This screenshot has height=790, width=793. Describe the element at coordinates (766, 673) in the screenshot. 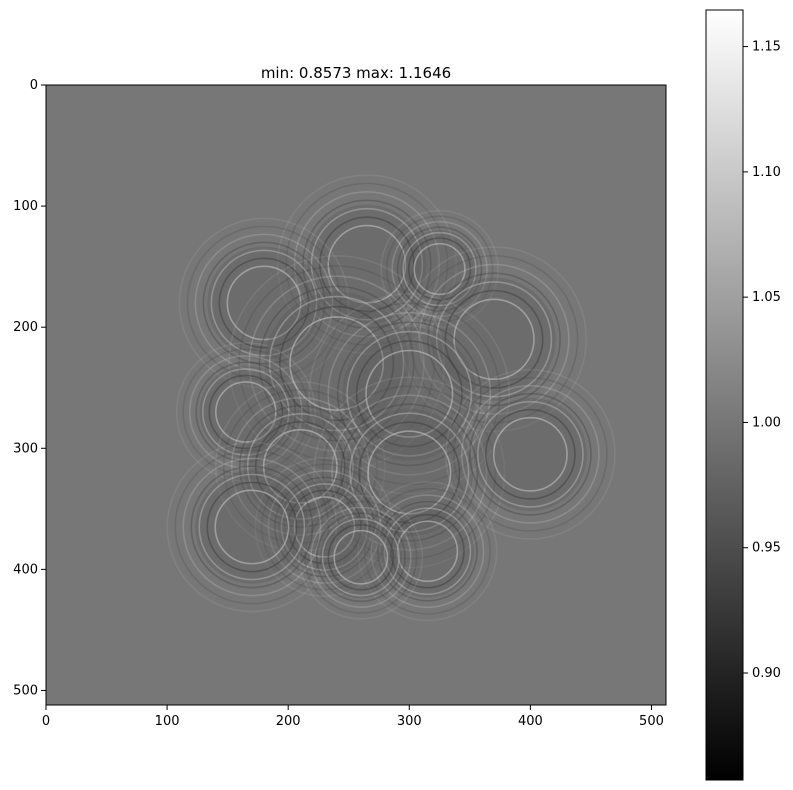

I see `colorbar-tick-label: 0.90` at that location.